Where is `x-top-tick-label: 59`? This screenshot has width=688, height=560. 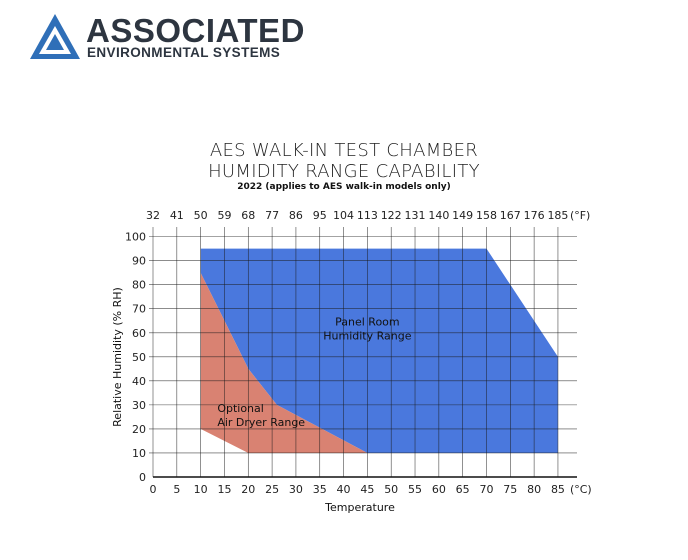 x-top-tick-label: 59 is located at coordinates (224, 215).